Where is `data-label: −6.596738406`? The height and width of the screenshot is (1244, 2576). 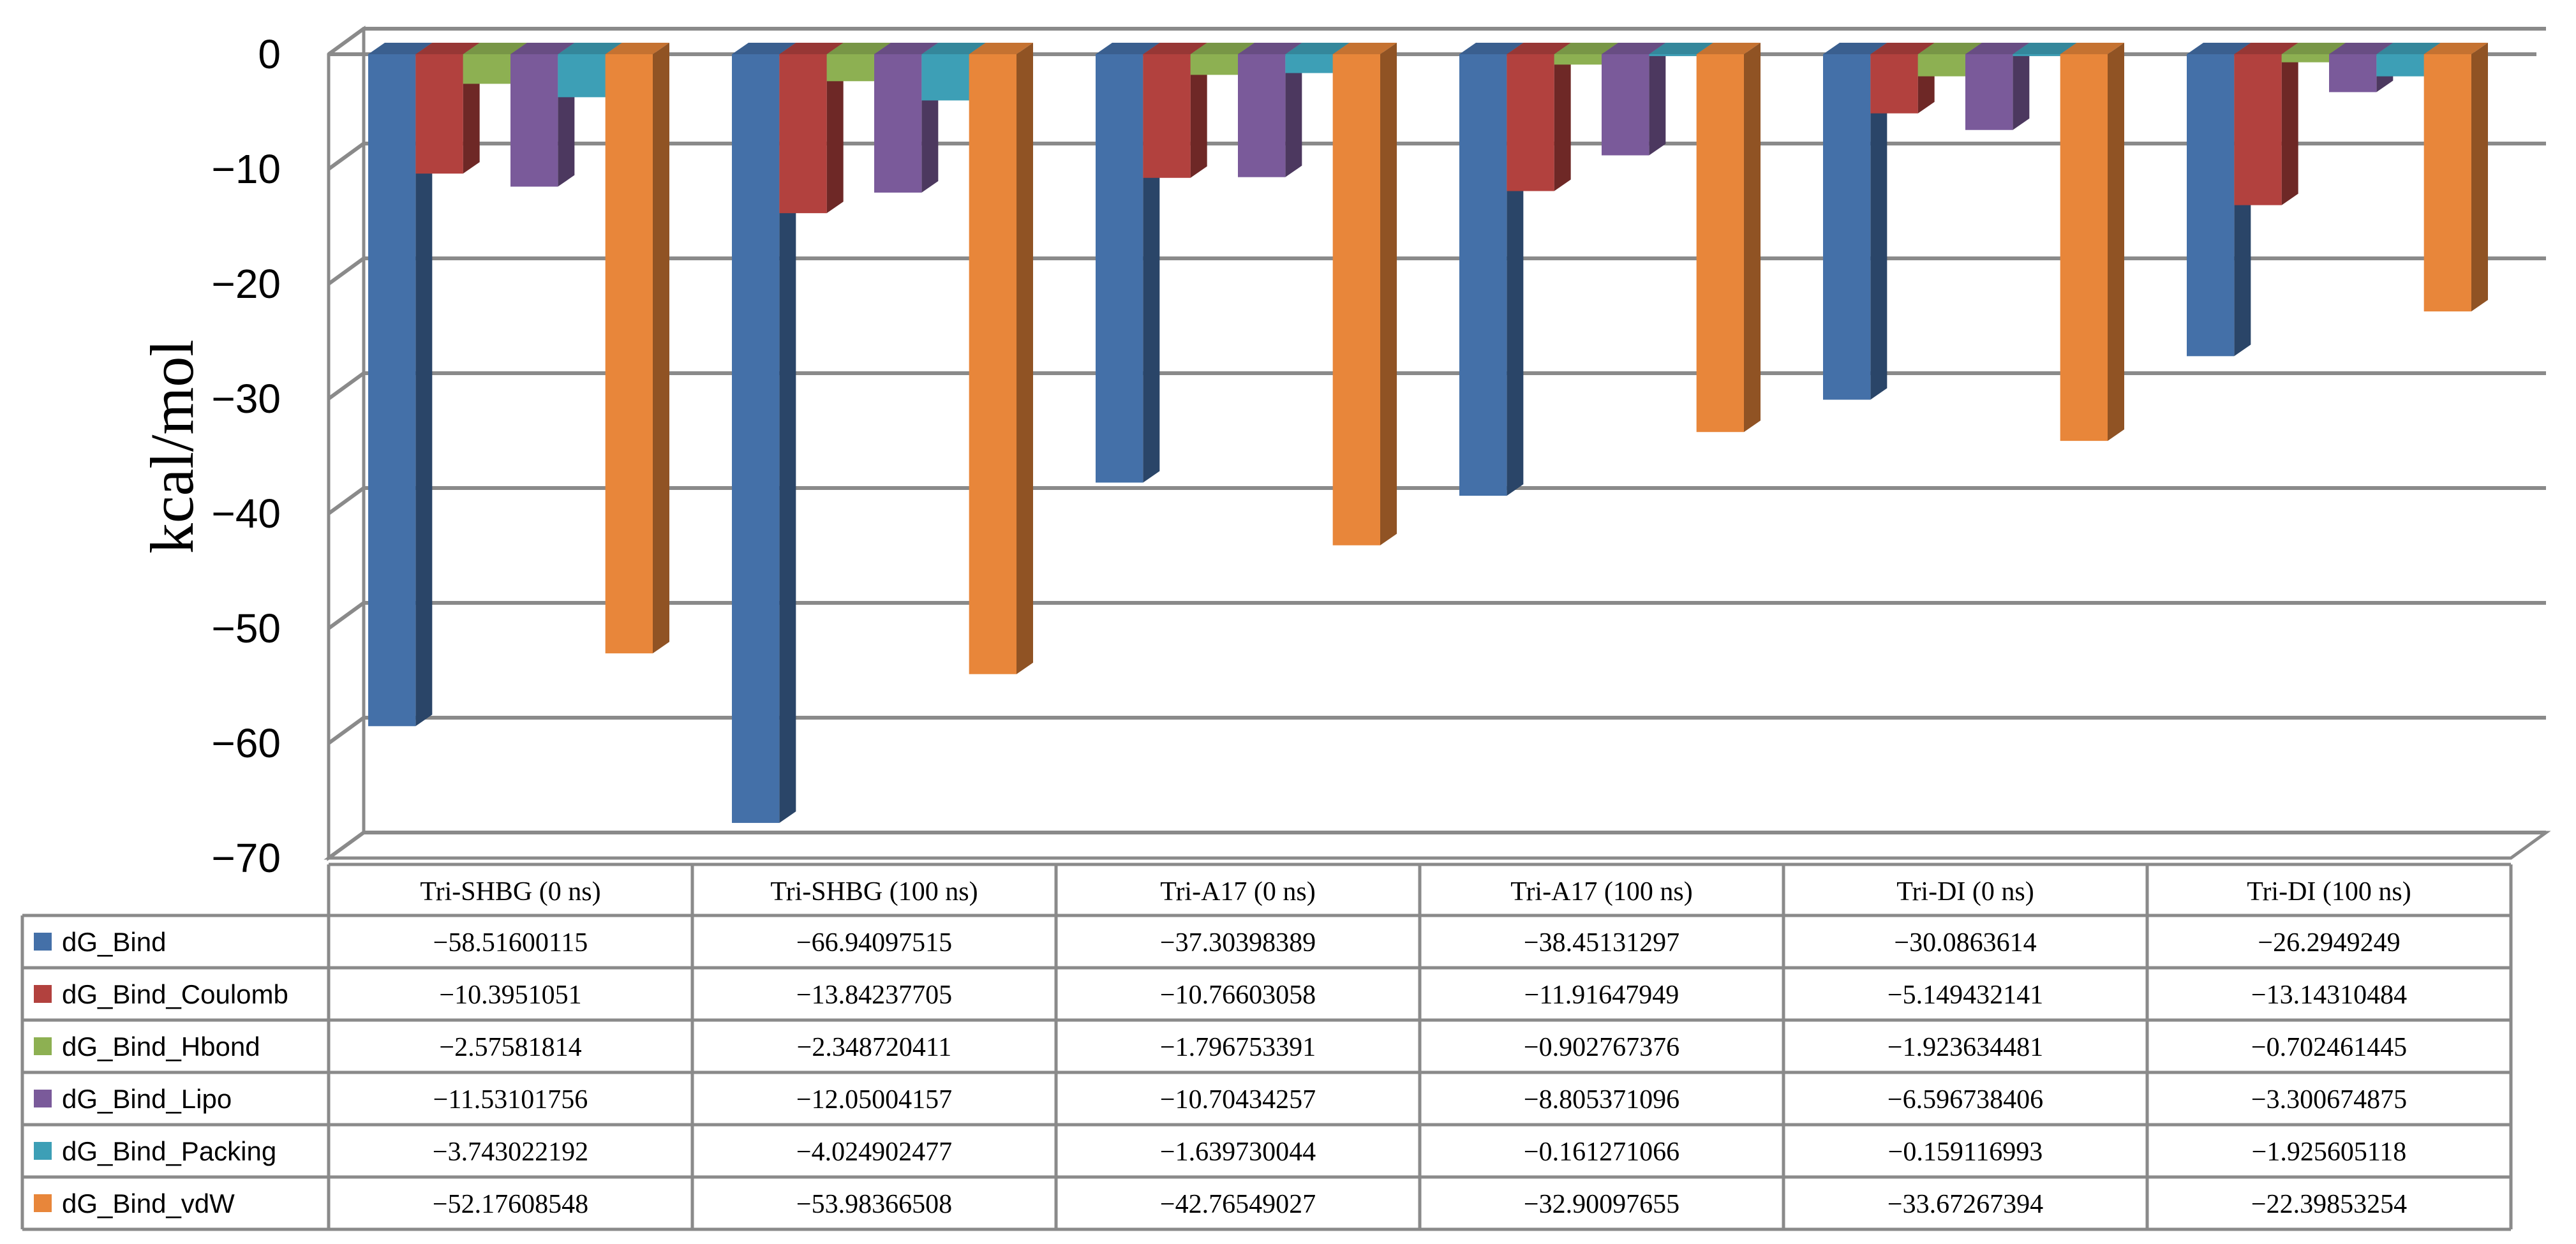 data-label: −6.596738406 is located at coordinates (1965, 1100).